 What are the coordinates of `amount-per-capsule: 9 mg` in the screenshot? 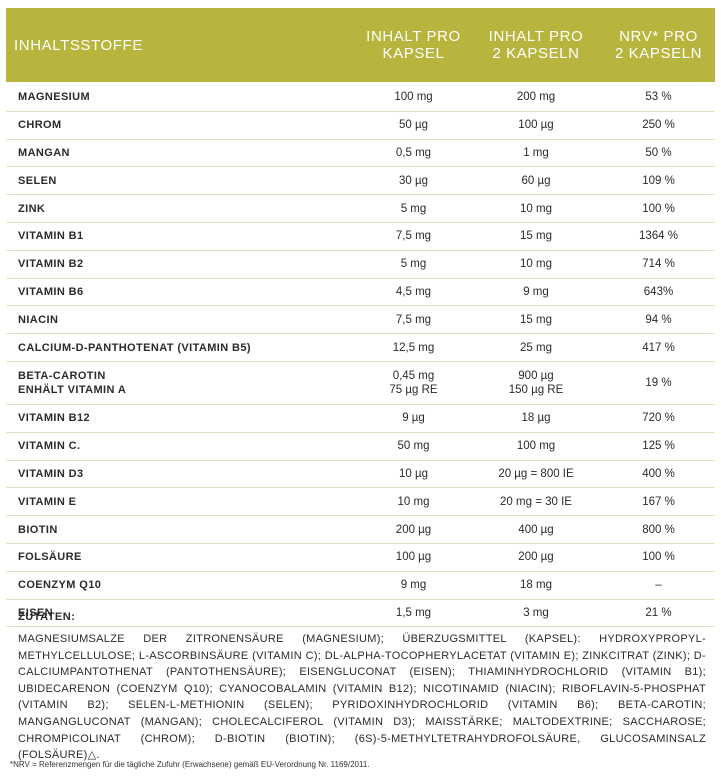 It's located at (413, 585).